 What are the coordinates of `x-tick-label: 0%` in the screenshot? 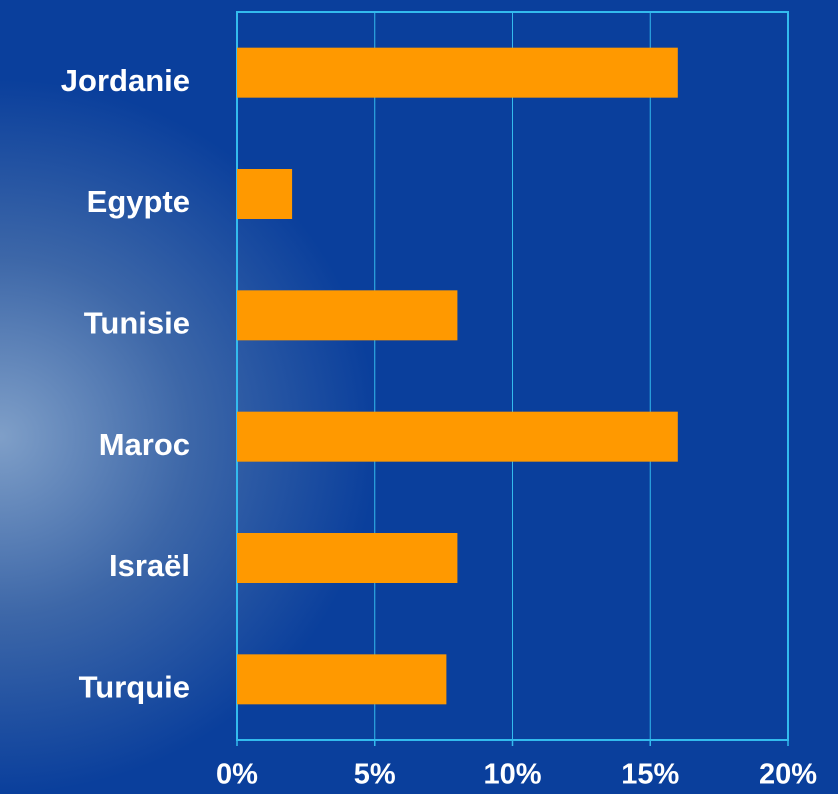 It's located at (237, 775).